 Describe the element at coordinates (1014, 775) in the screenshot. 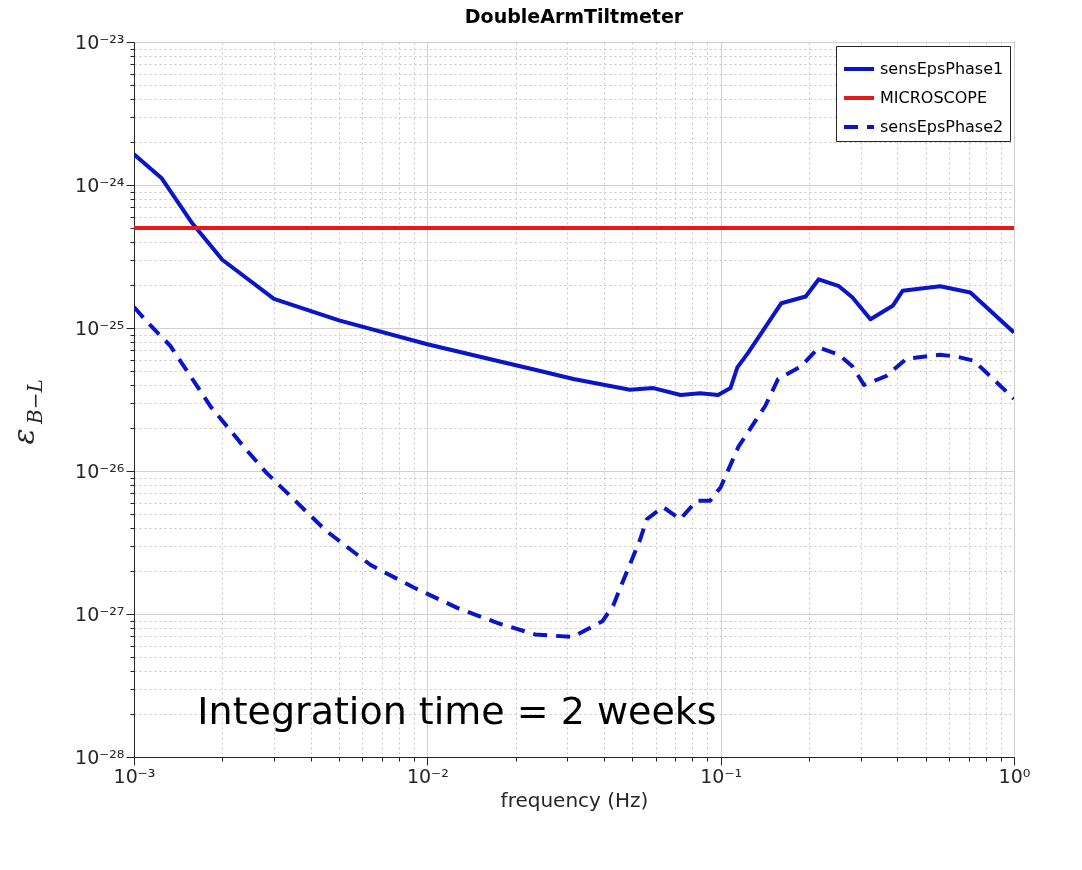

I see `x-tick-label: 10⁰` at that location.